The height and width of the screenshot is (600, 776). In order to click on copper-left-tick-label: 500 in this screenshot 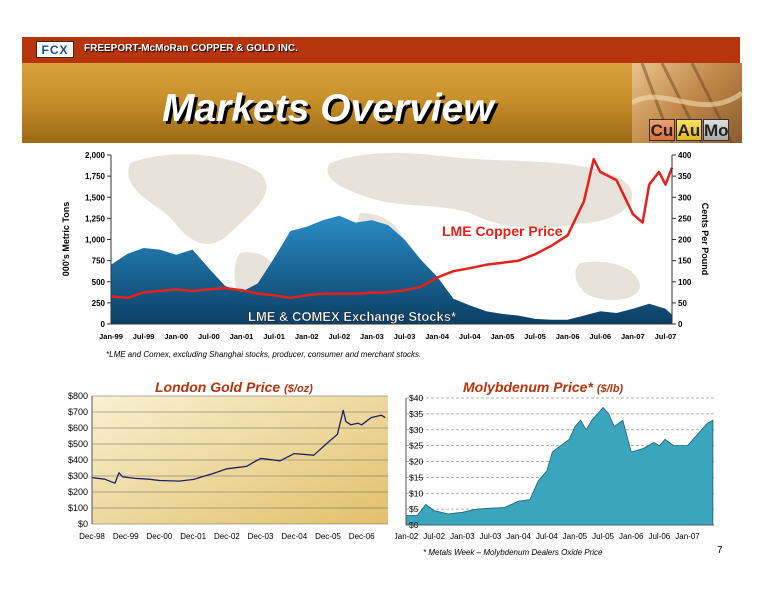, I will do `click(99, 282)`.